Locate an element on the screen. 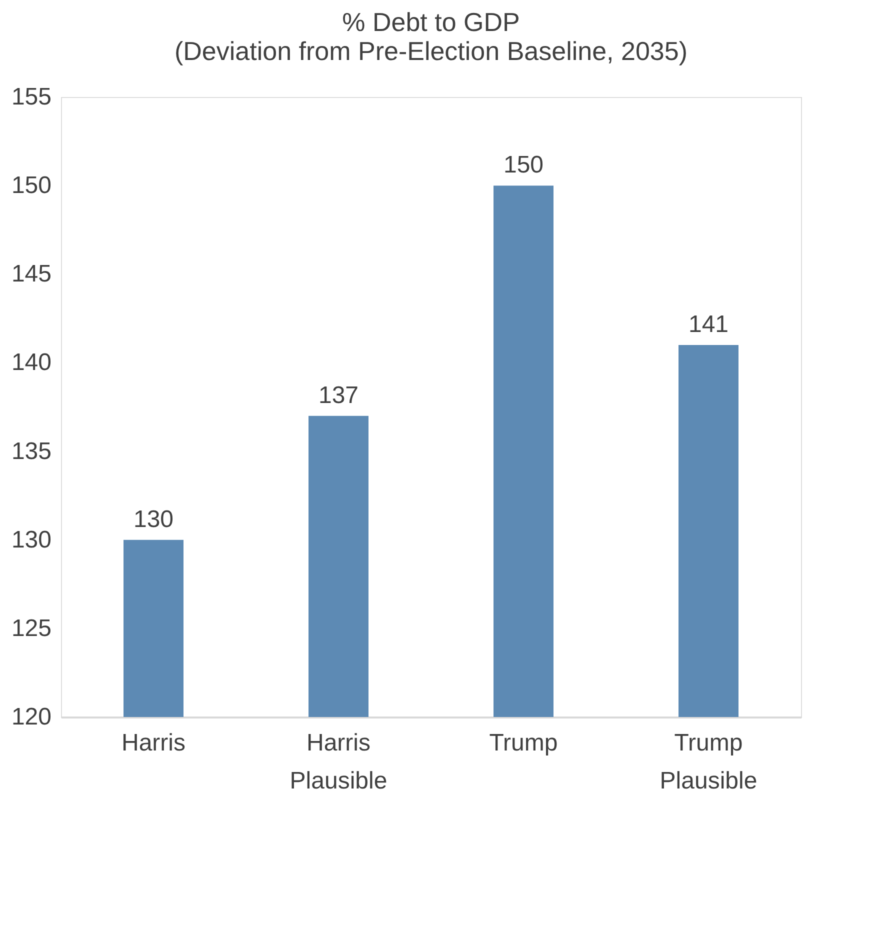  x-tick-label: Harris is located at coordinates (154, 743).